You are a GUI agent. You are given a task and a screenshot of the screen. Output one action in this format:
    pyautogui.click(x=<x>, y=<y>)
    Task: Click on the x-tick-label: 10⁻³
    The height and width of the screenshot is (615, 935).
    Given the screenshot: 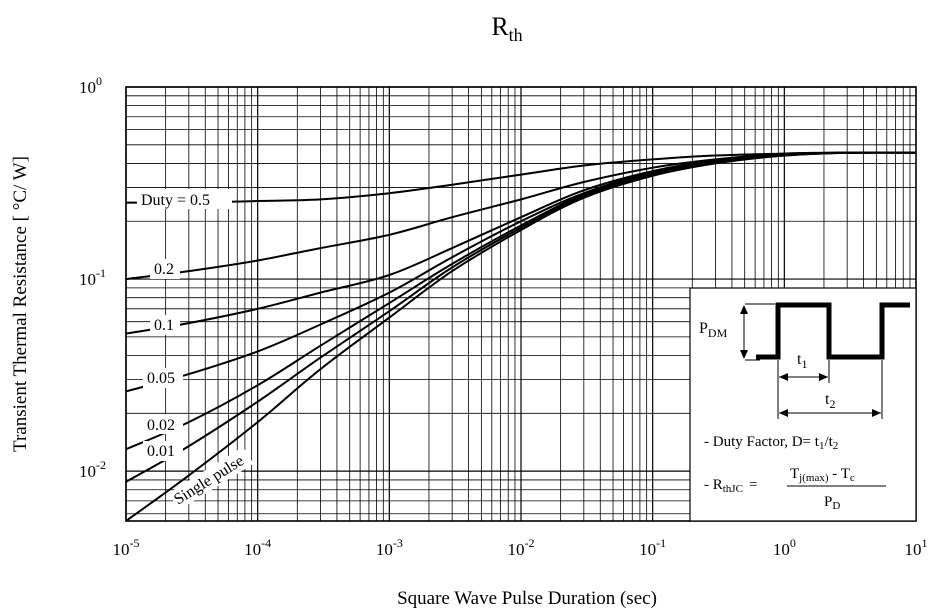 What is the action you would take?
    pyautogui.click(x=389, y=547)
    